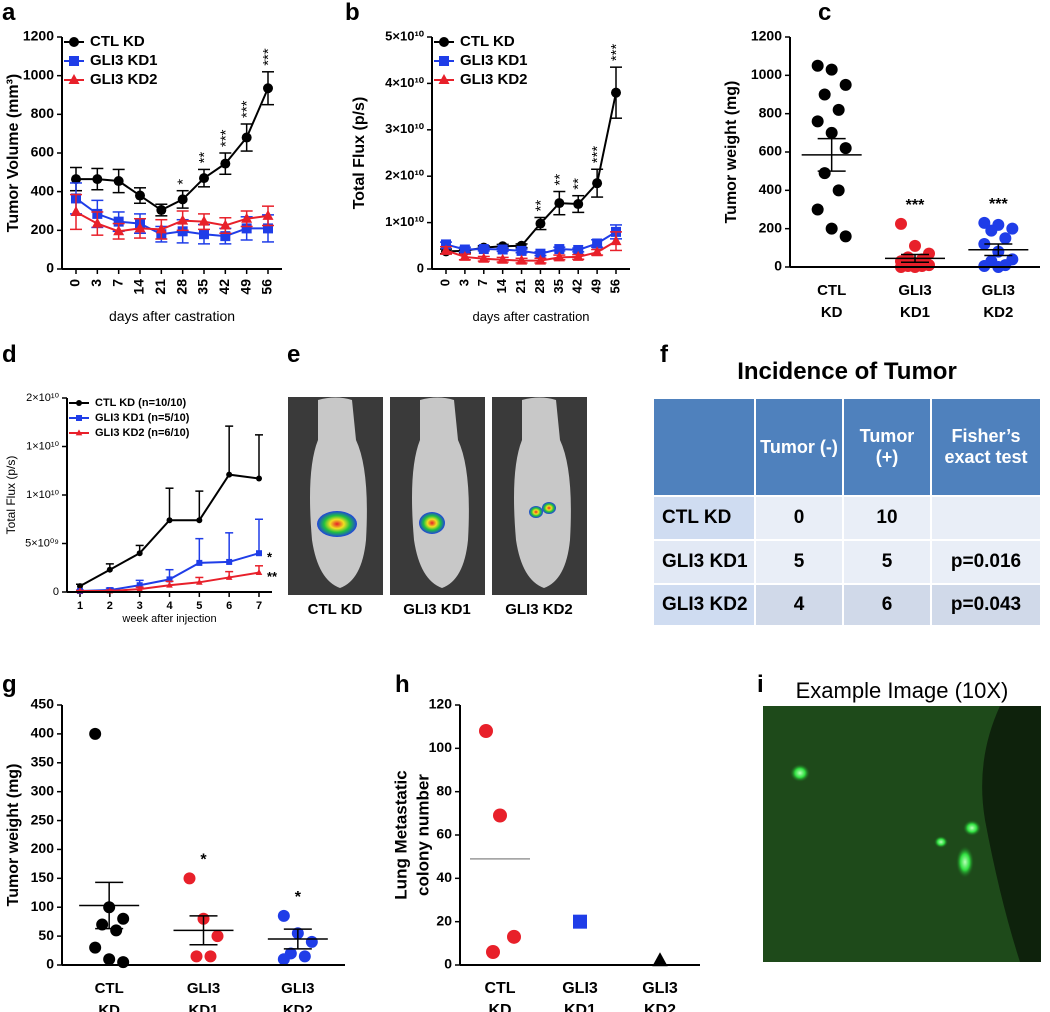  I want to click on y-tick-label: 80, so click(444, 790).